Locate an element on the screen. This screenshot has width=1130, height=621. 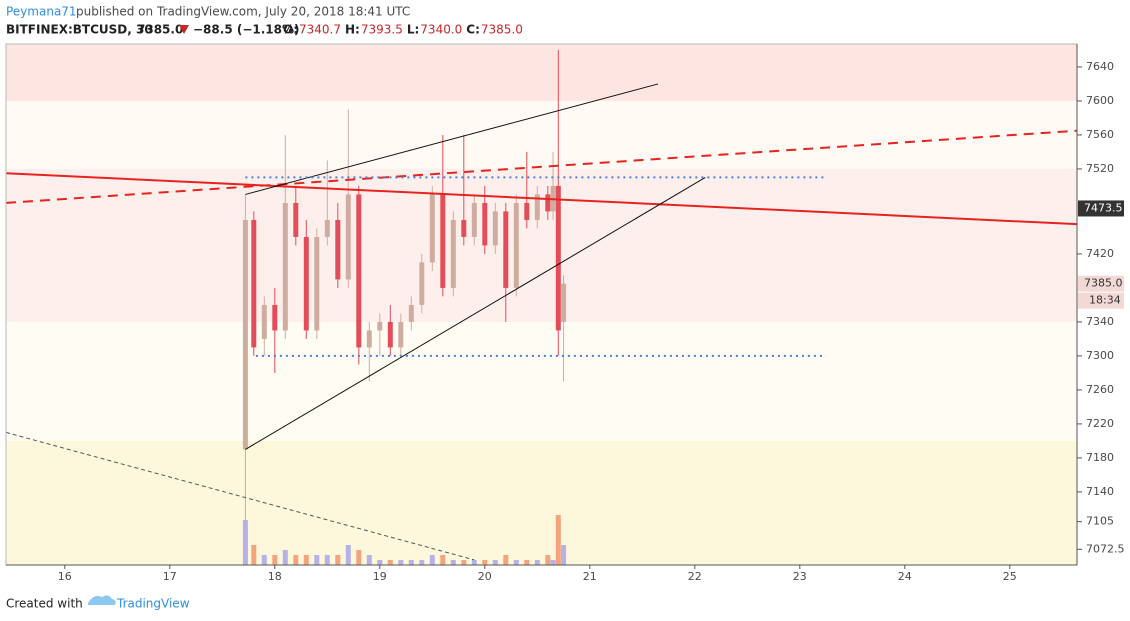
y-tick-label: 7300 is located at coordinates (1100, 355).